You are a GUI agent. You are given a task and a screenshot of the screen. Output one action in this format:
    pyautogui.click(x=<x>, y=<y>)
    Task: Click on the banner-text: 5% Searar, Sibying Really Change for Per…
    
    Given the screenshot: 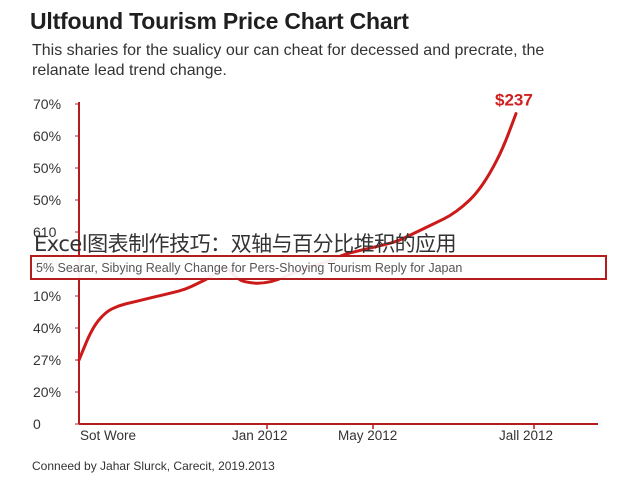 What is the action you would take?
    pyautogui.click(x=249, y=268)
    